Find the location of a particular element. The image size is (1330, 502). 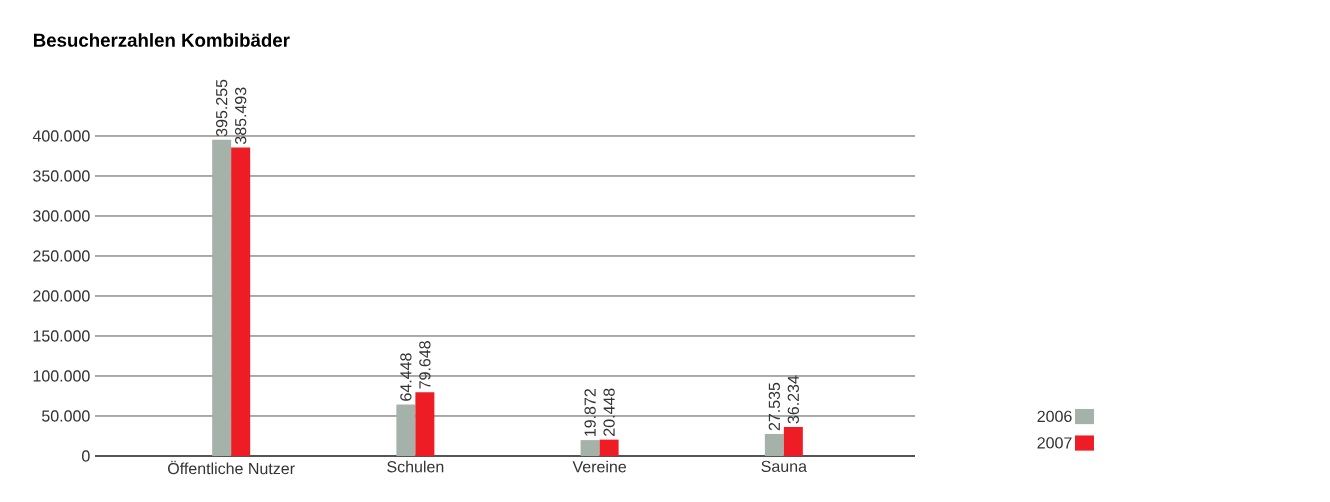

y-tick-label: 350.000 is located at coordinates (61, 176).